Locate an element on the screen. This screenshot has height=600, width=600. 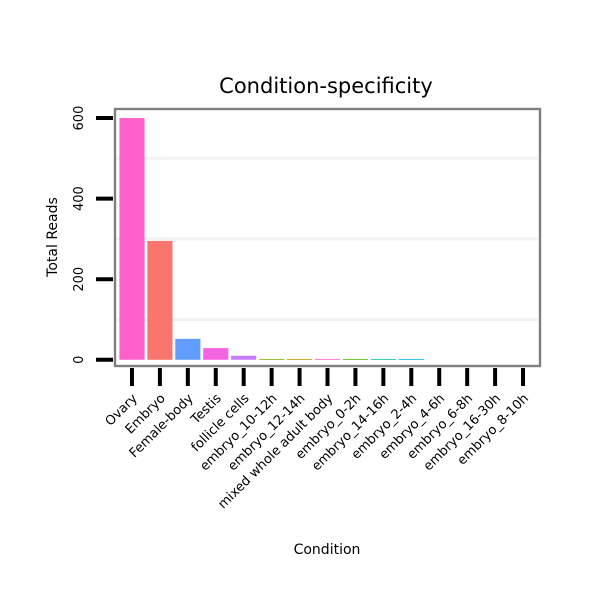
y-tick-label-600: 600 is located at coordinates (79, 118).